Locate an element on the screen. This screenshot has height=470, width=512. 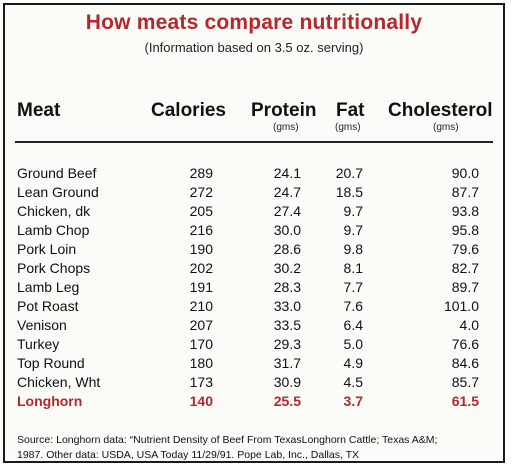
table-row: Top Round 180 31.7 4.9 84.6 is located at coordinates (254, 364).